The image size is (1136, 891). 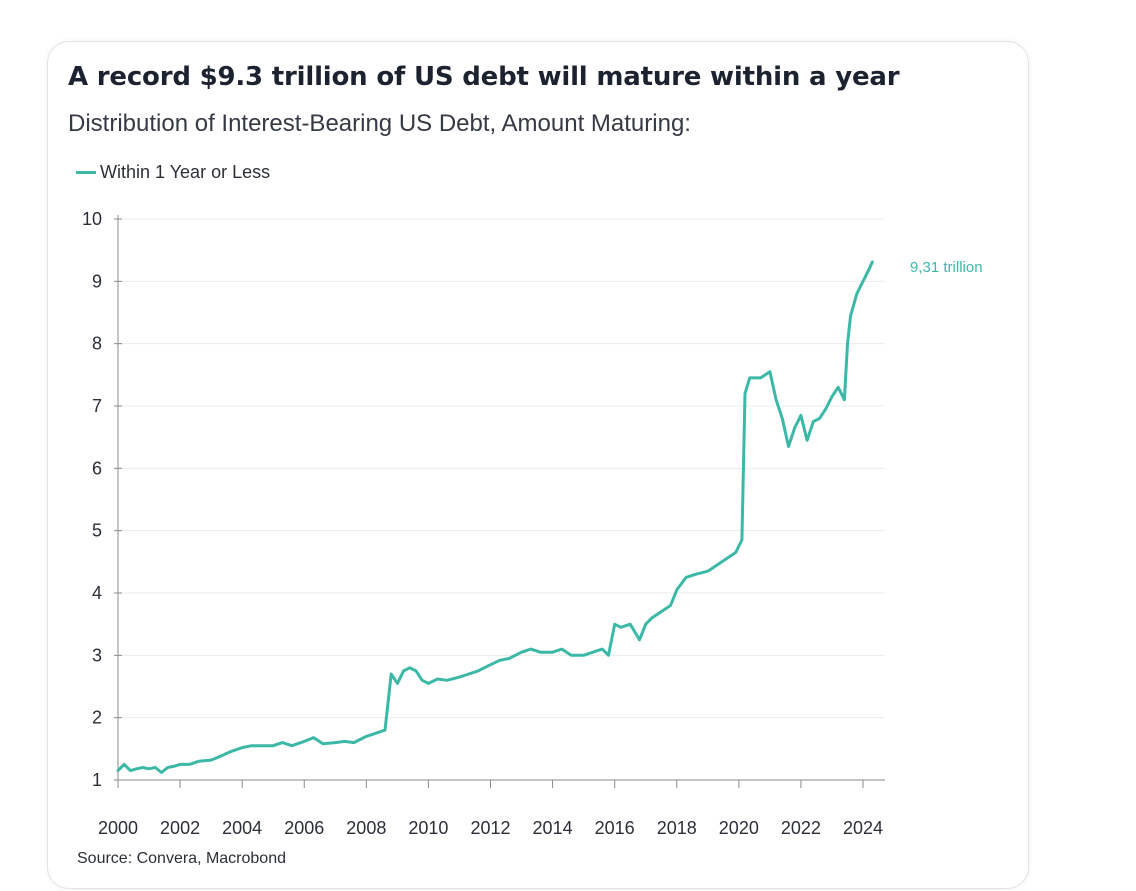 I want to click on x-tick-label: 2000, so click(x=118, y=828).